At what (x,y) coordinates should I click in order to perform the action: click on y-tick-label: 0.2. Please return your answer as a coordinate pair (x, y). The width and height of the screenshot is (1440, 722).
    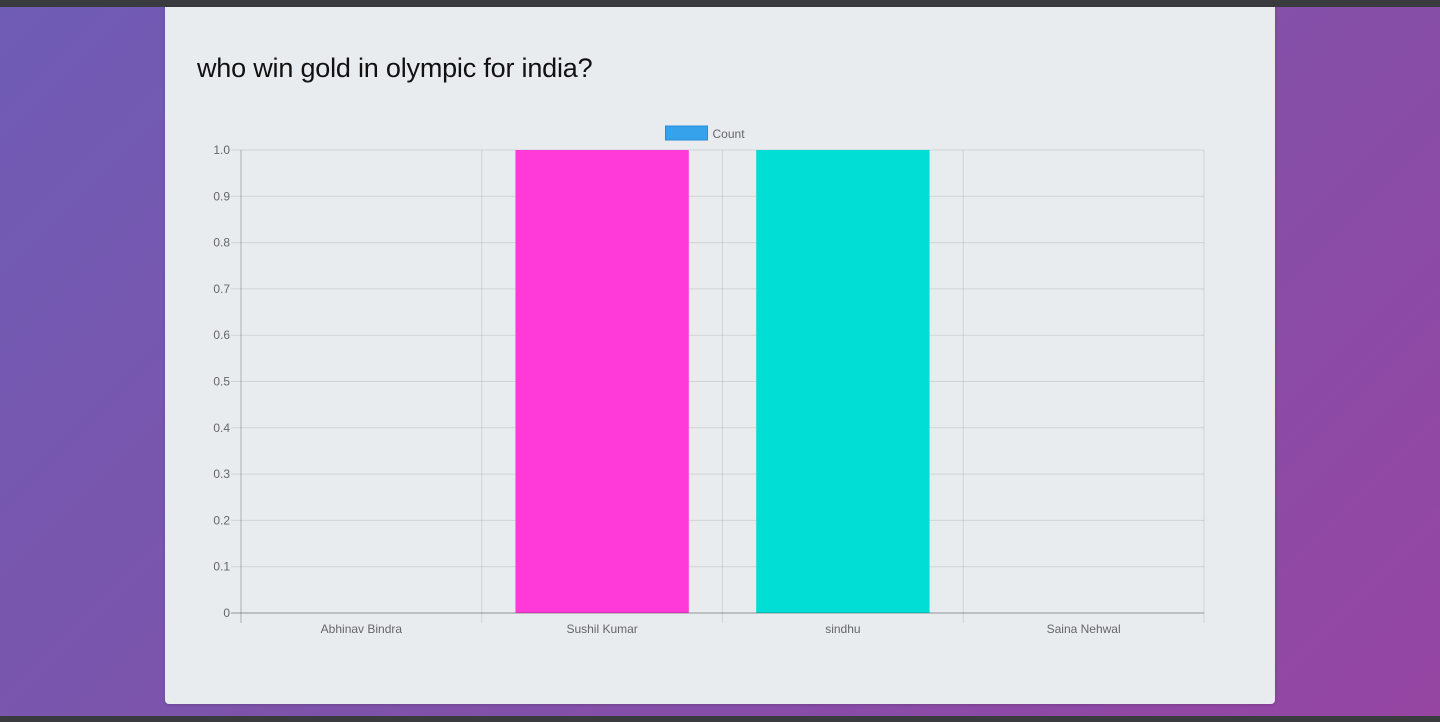
    Looking at the image, I should click on (221, 520).